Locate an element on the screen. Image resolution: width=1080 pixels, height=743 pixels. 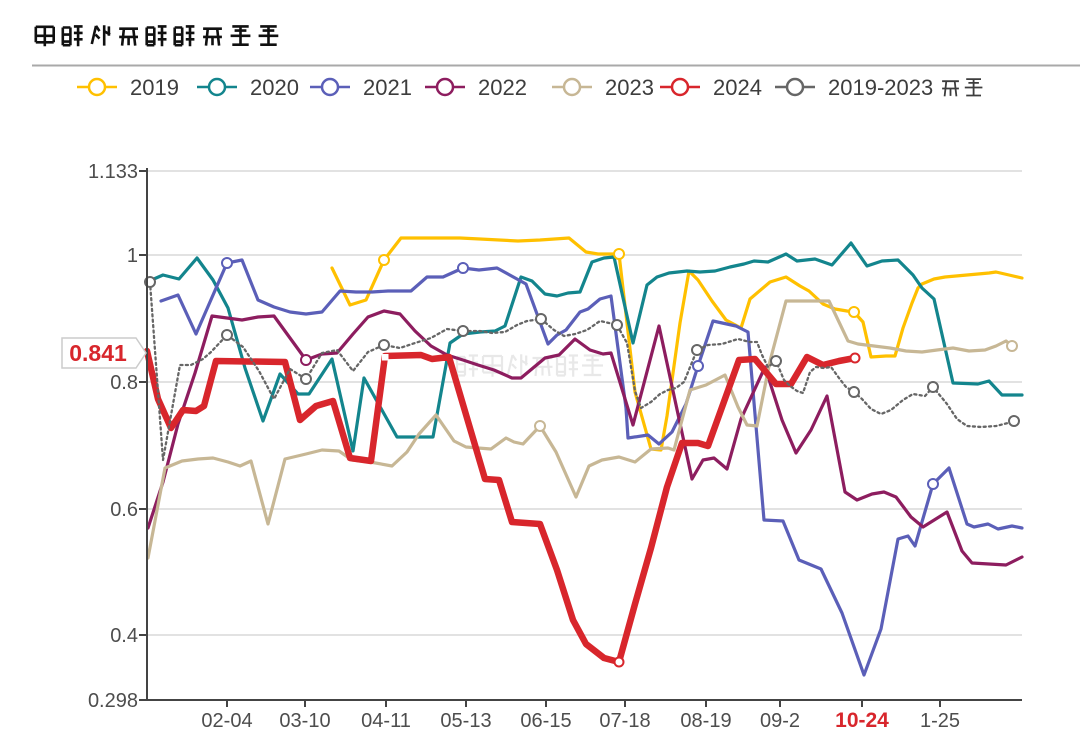
svg-text: 2020 is located at coordinates (274, 87).